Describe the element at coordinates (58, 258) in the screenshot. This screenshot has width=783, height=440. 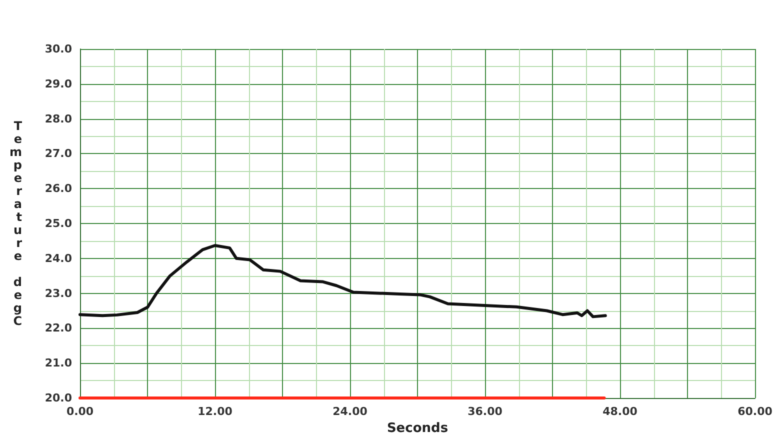
I see `y-tick-label: 24.0` at that location.